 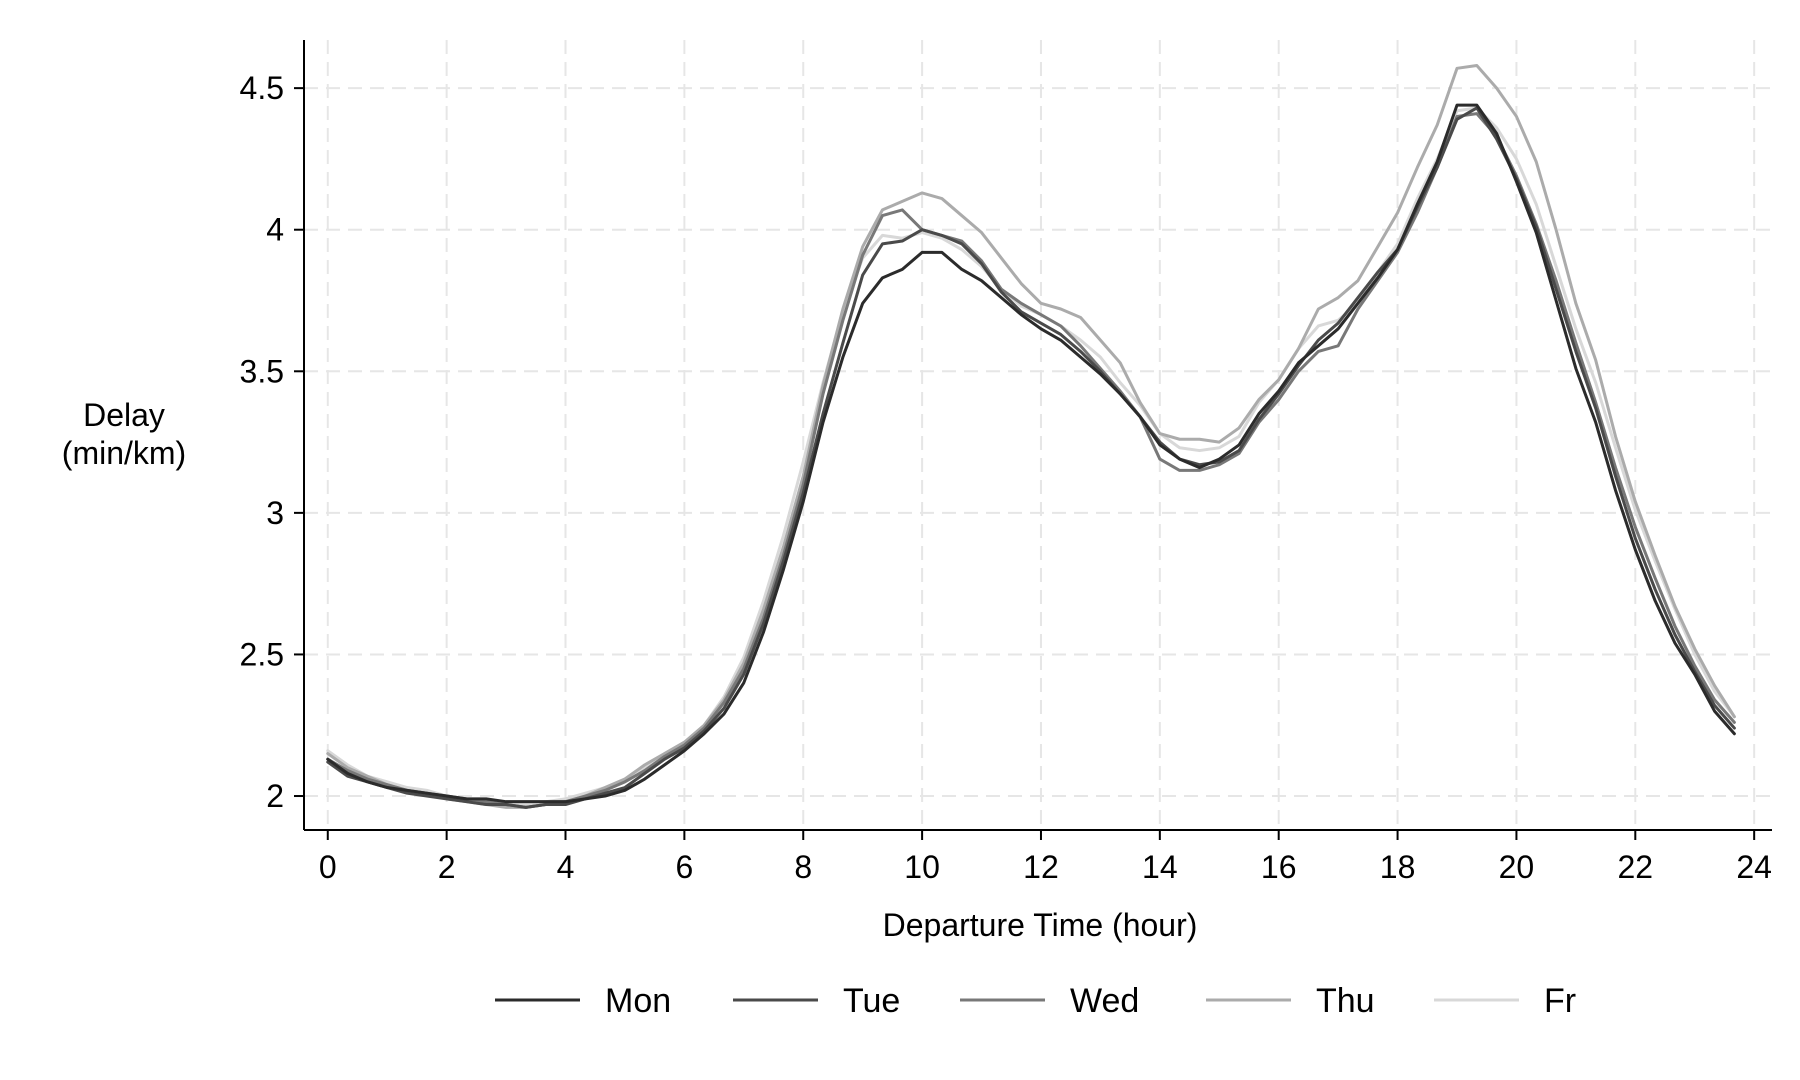 What do you see at coordinates (1104, 1001) in the screenshot?
I see `legend-label: Wed` at bounding box center [1104, 1001].